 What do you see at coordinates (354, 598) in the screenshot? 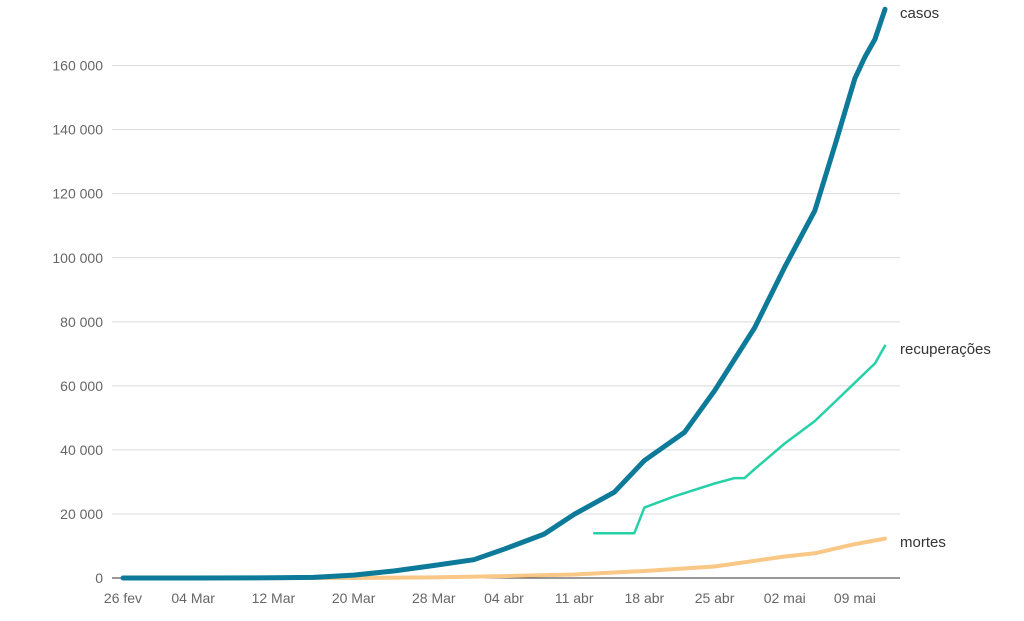
I see `x-tick-label: 20 Mar` at bounding box center [354, 598].